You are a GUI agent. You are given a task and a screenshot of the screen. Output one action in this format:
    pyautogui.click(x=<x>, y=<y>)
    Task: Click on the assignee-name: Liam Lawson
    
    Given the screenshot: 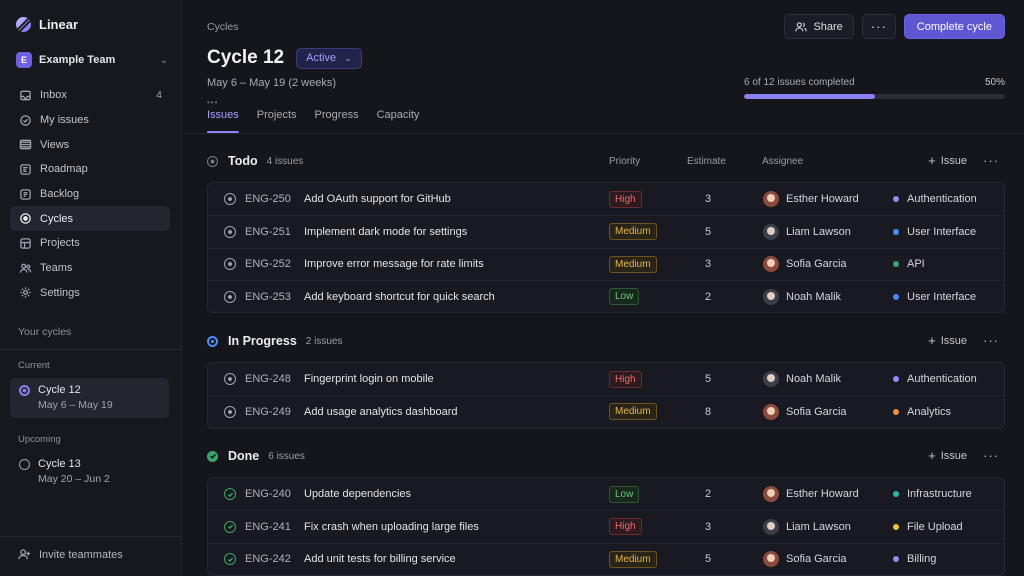 What is the action you would take?
    pyautogui.click(x=818, y=526)
    